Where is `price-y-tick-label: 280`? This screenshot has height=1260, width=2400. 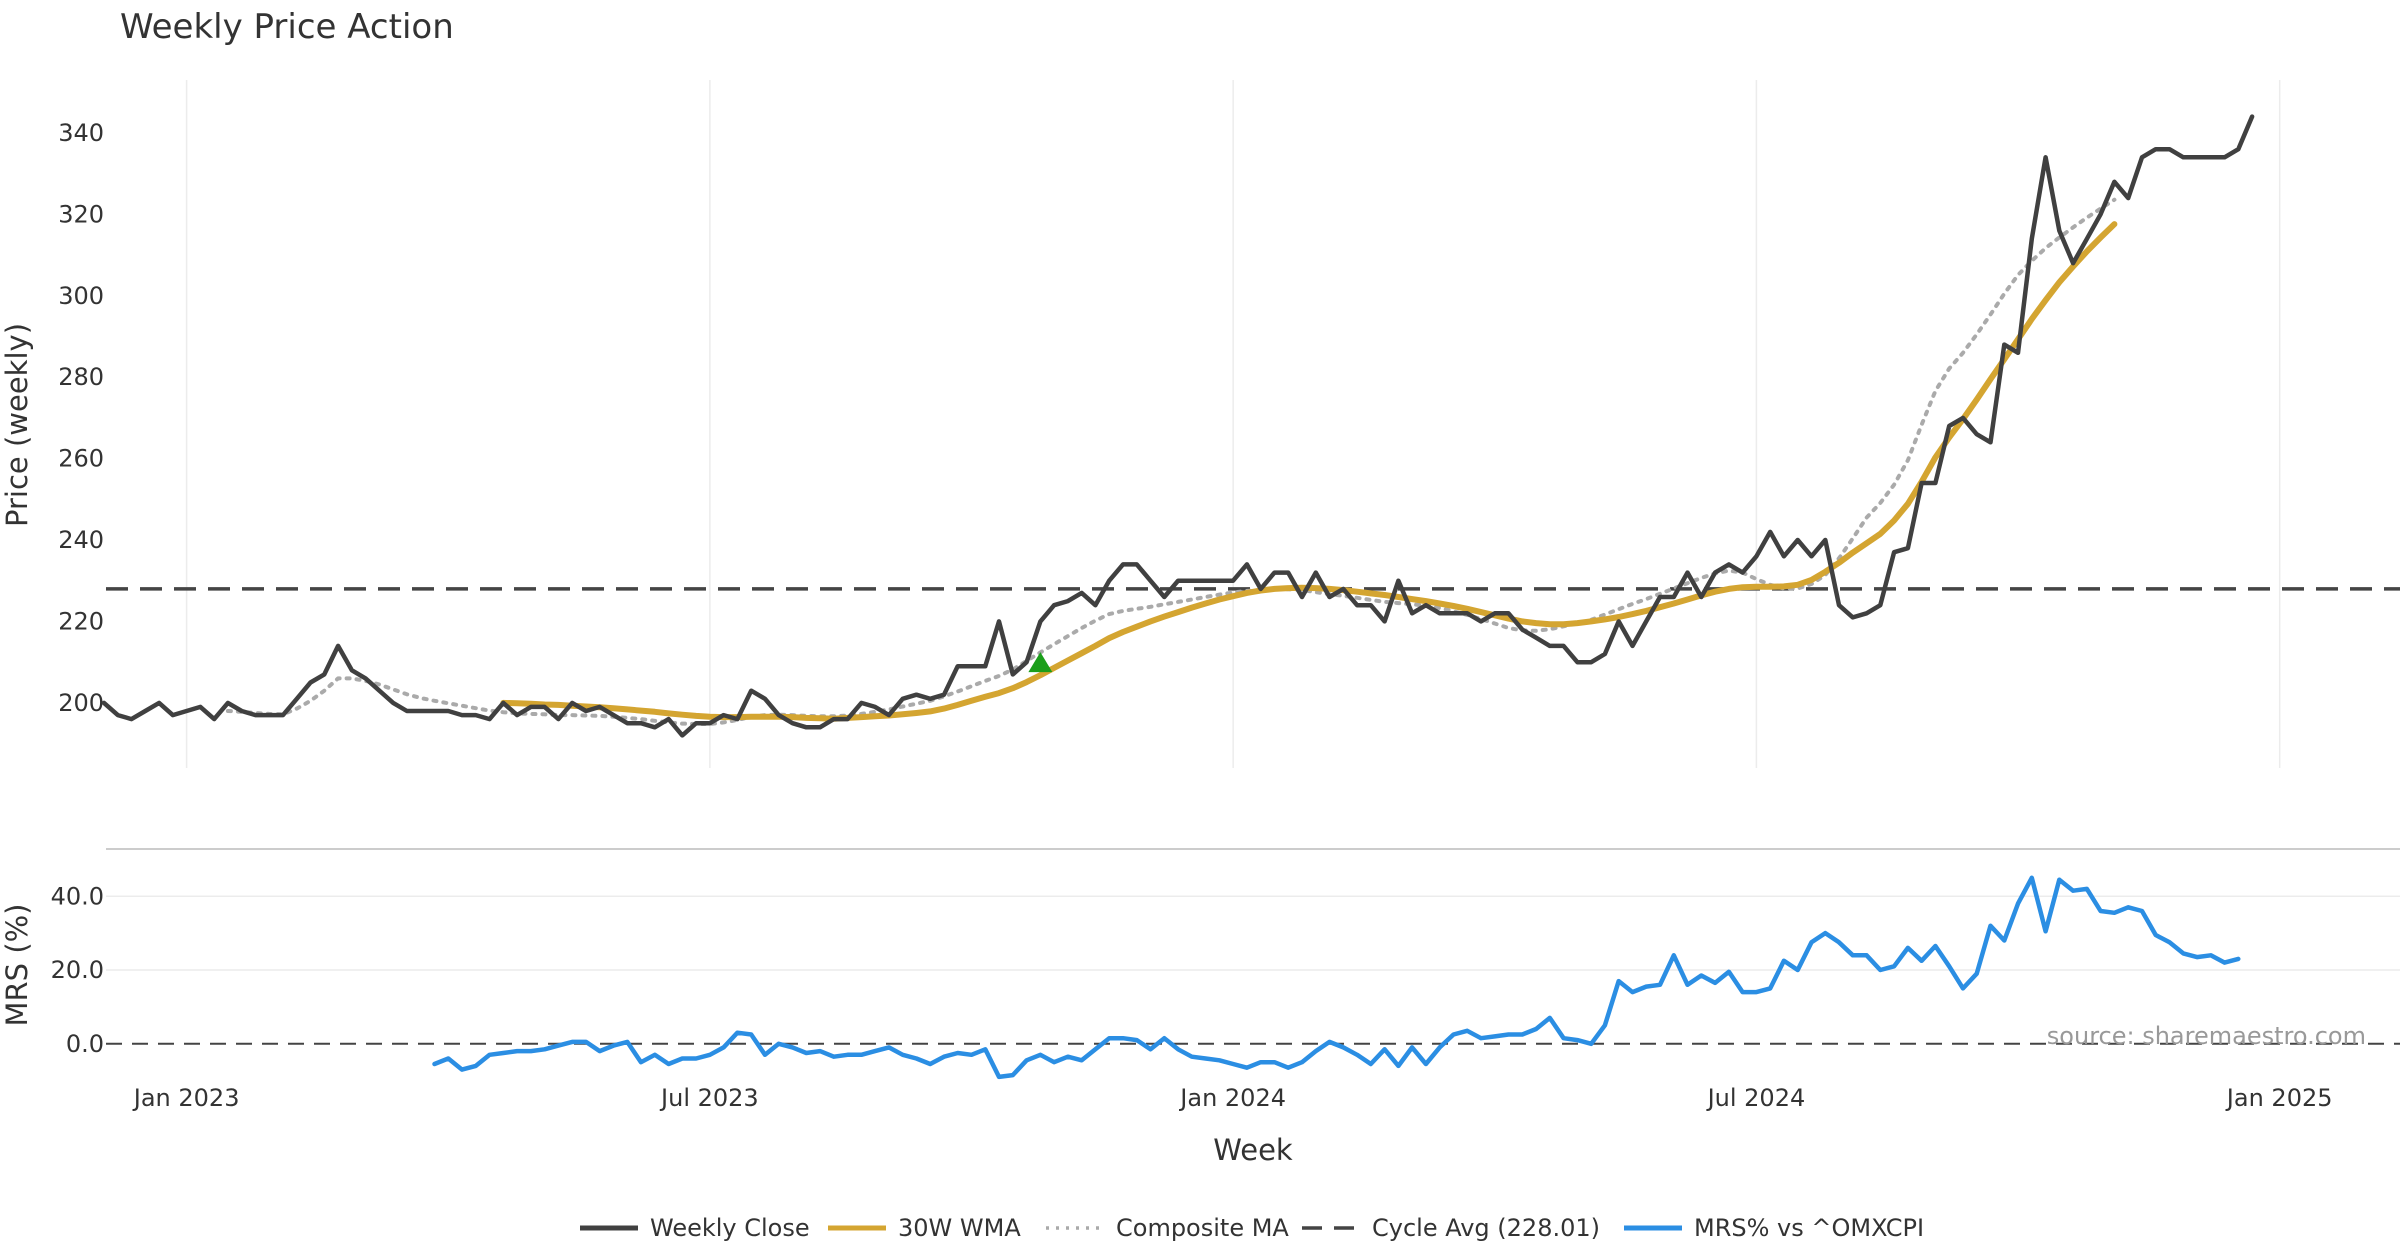
price-y-tick-label: 280 is located at coordinates (81, 377).